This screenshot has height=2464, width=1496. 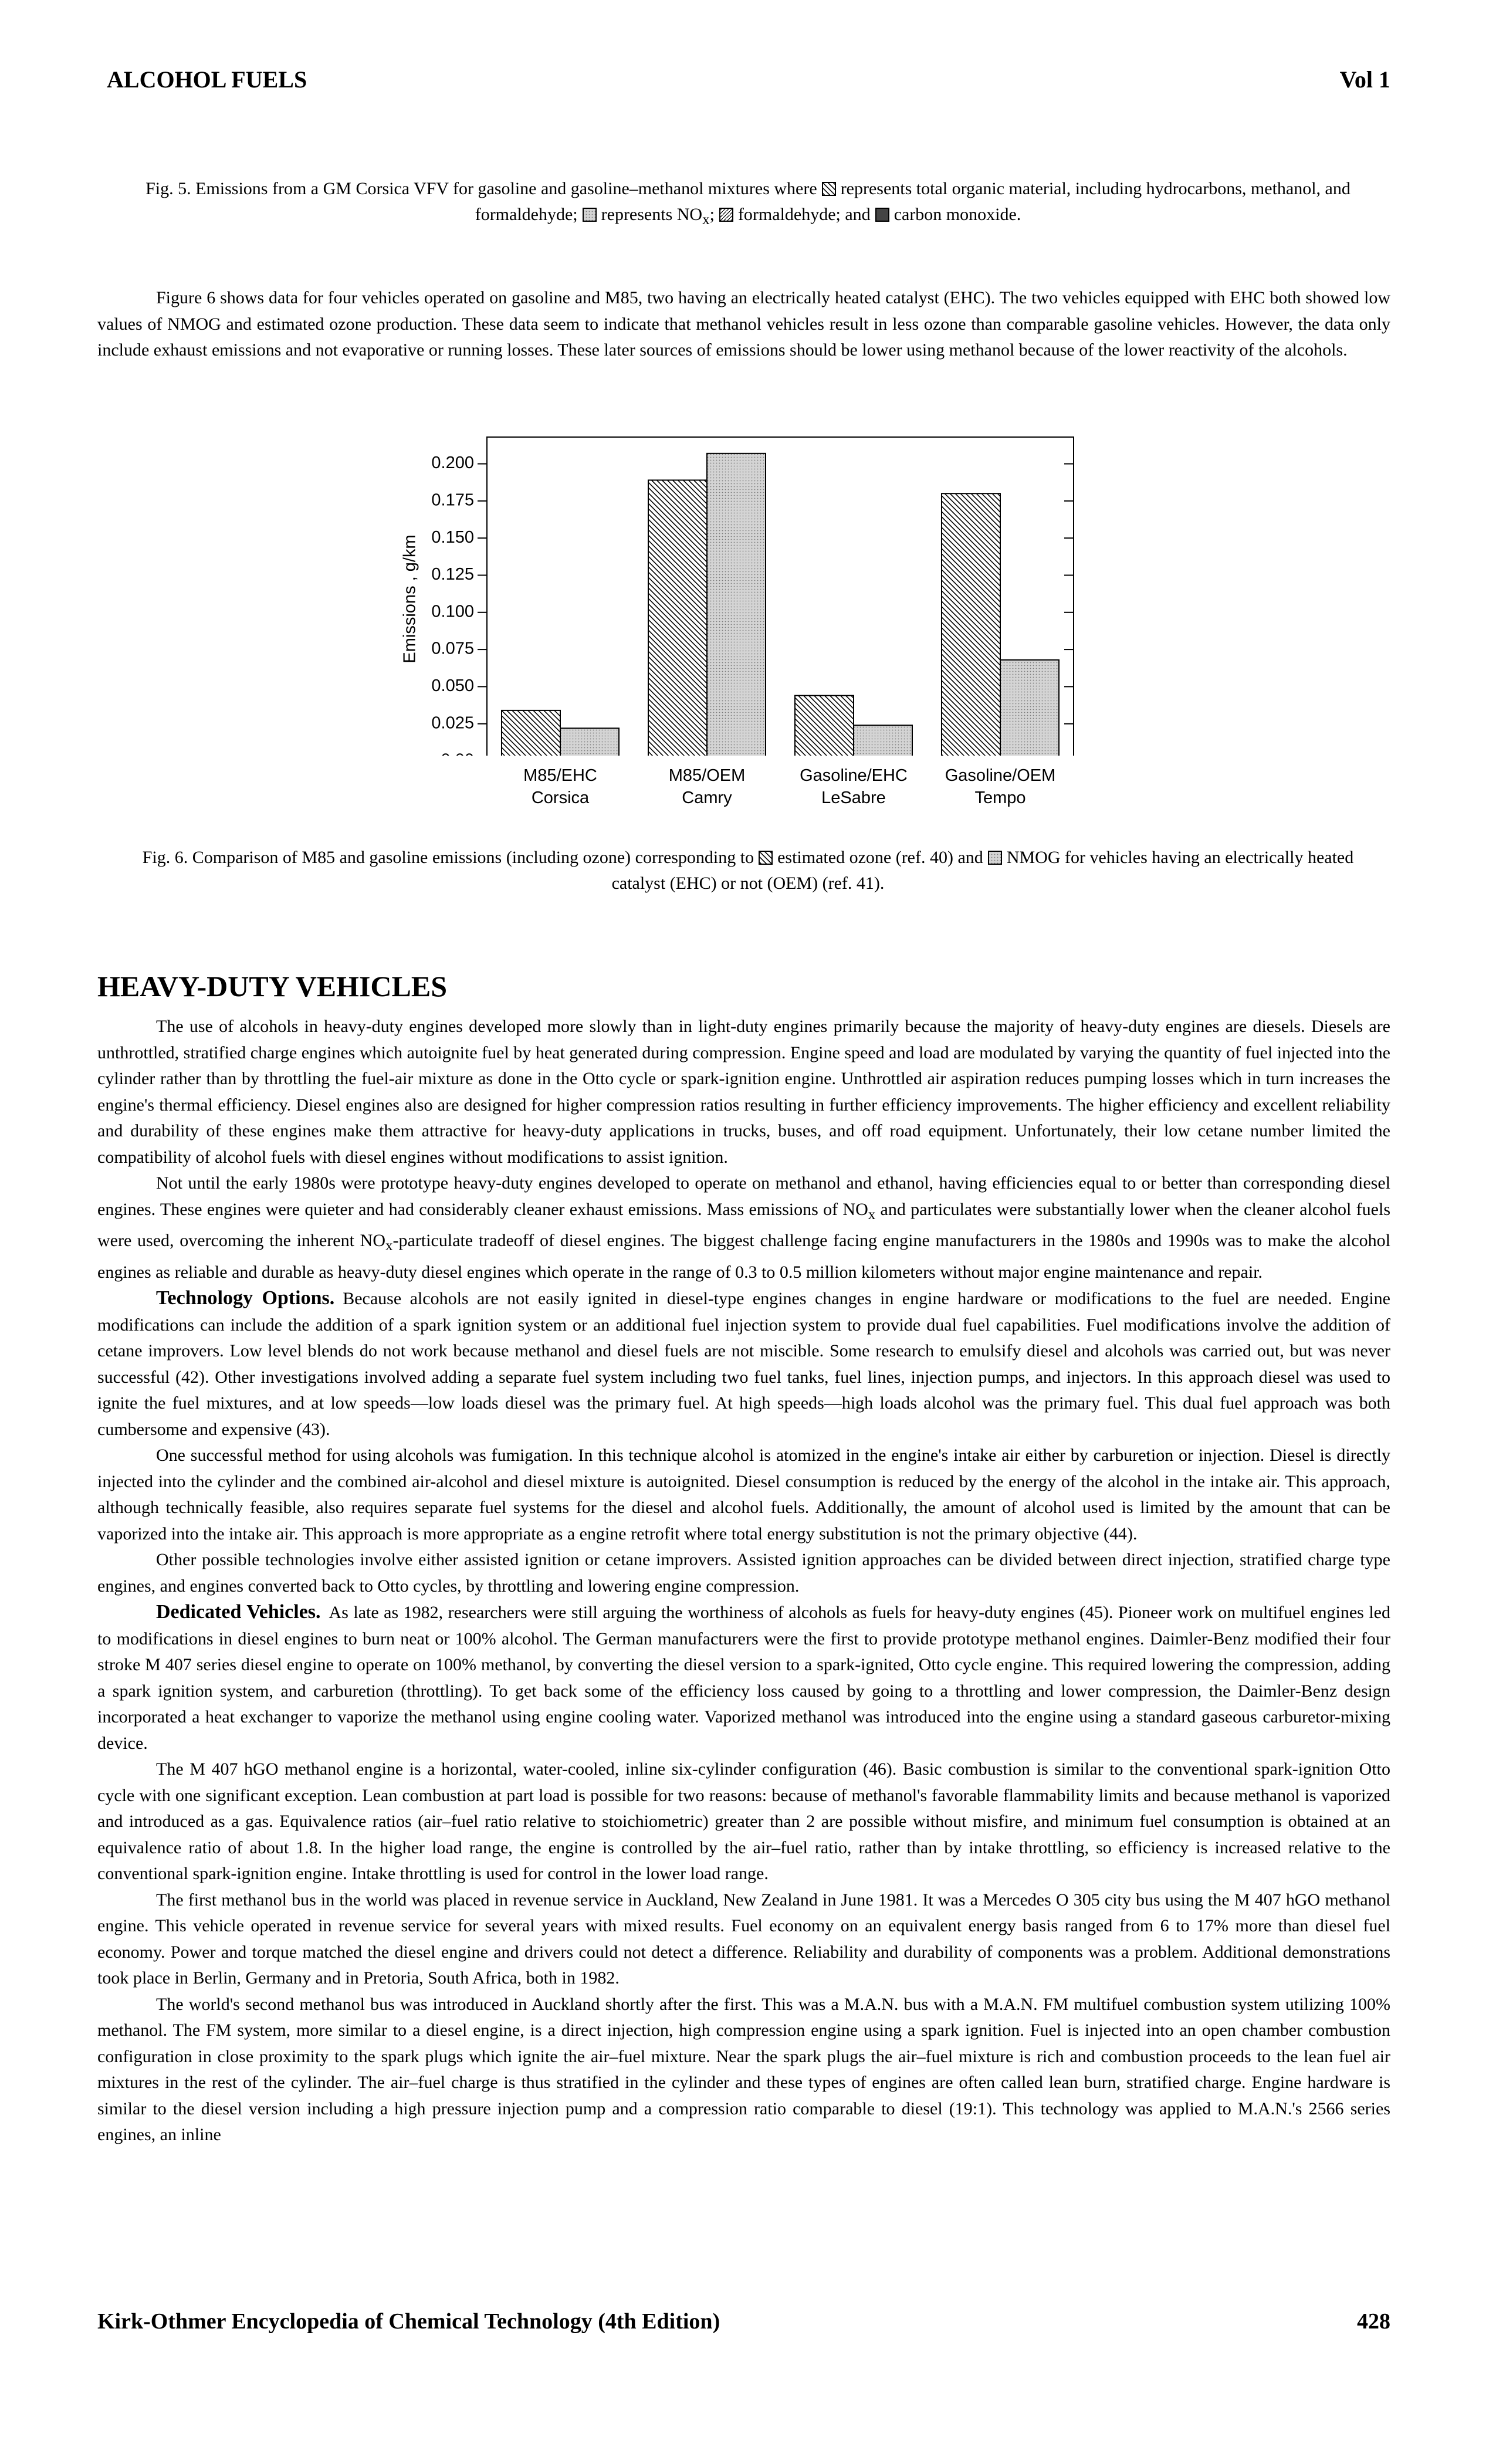 What do you see at coordinates (712, 214) in the screenshot?
I see `caption-text: ;` at bounding box center [712, 214].